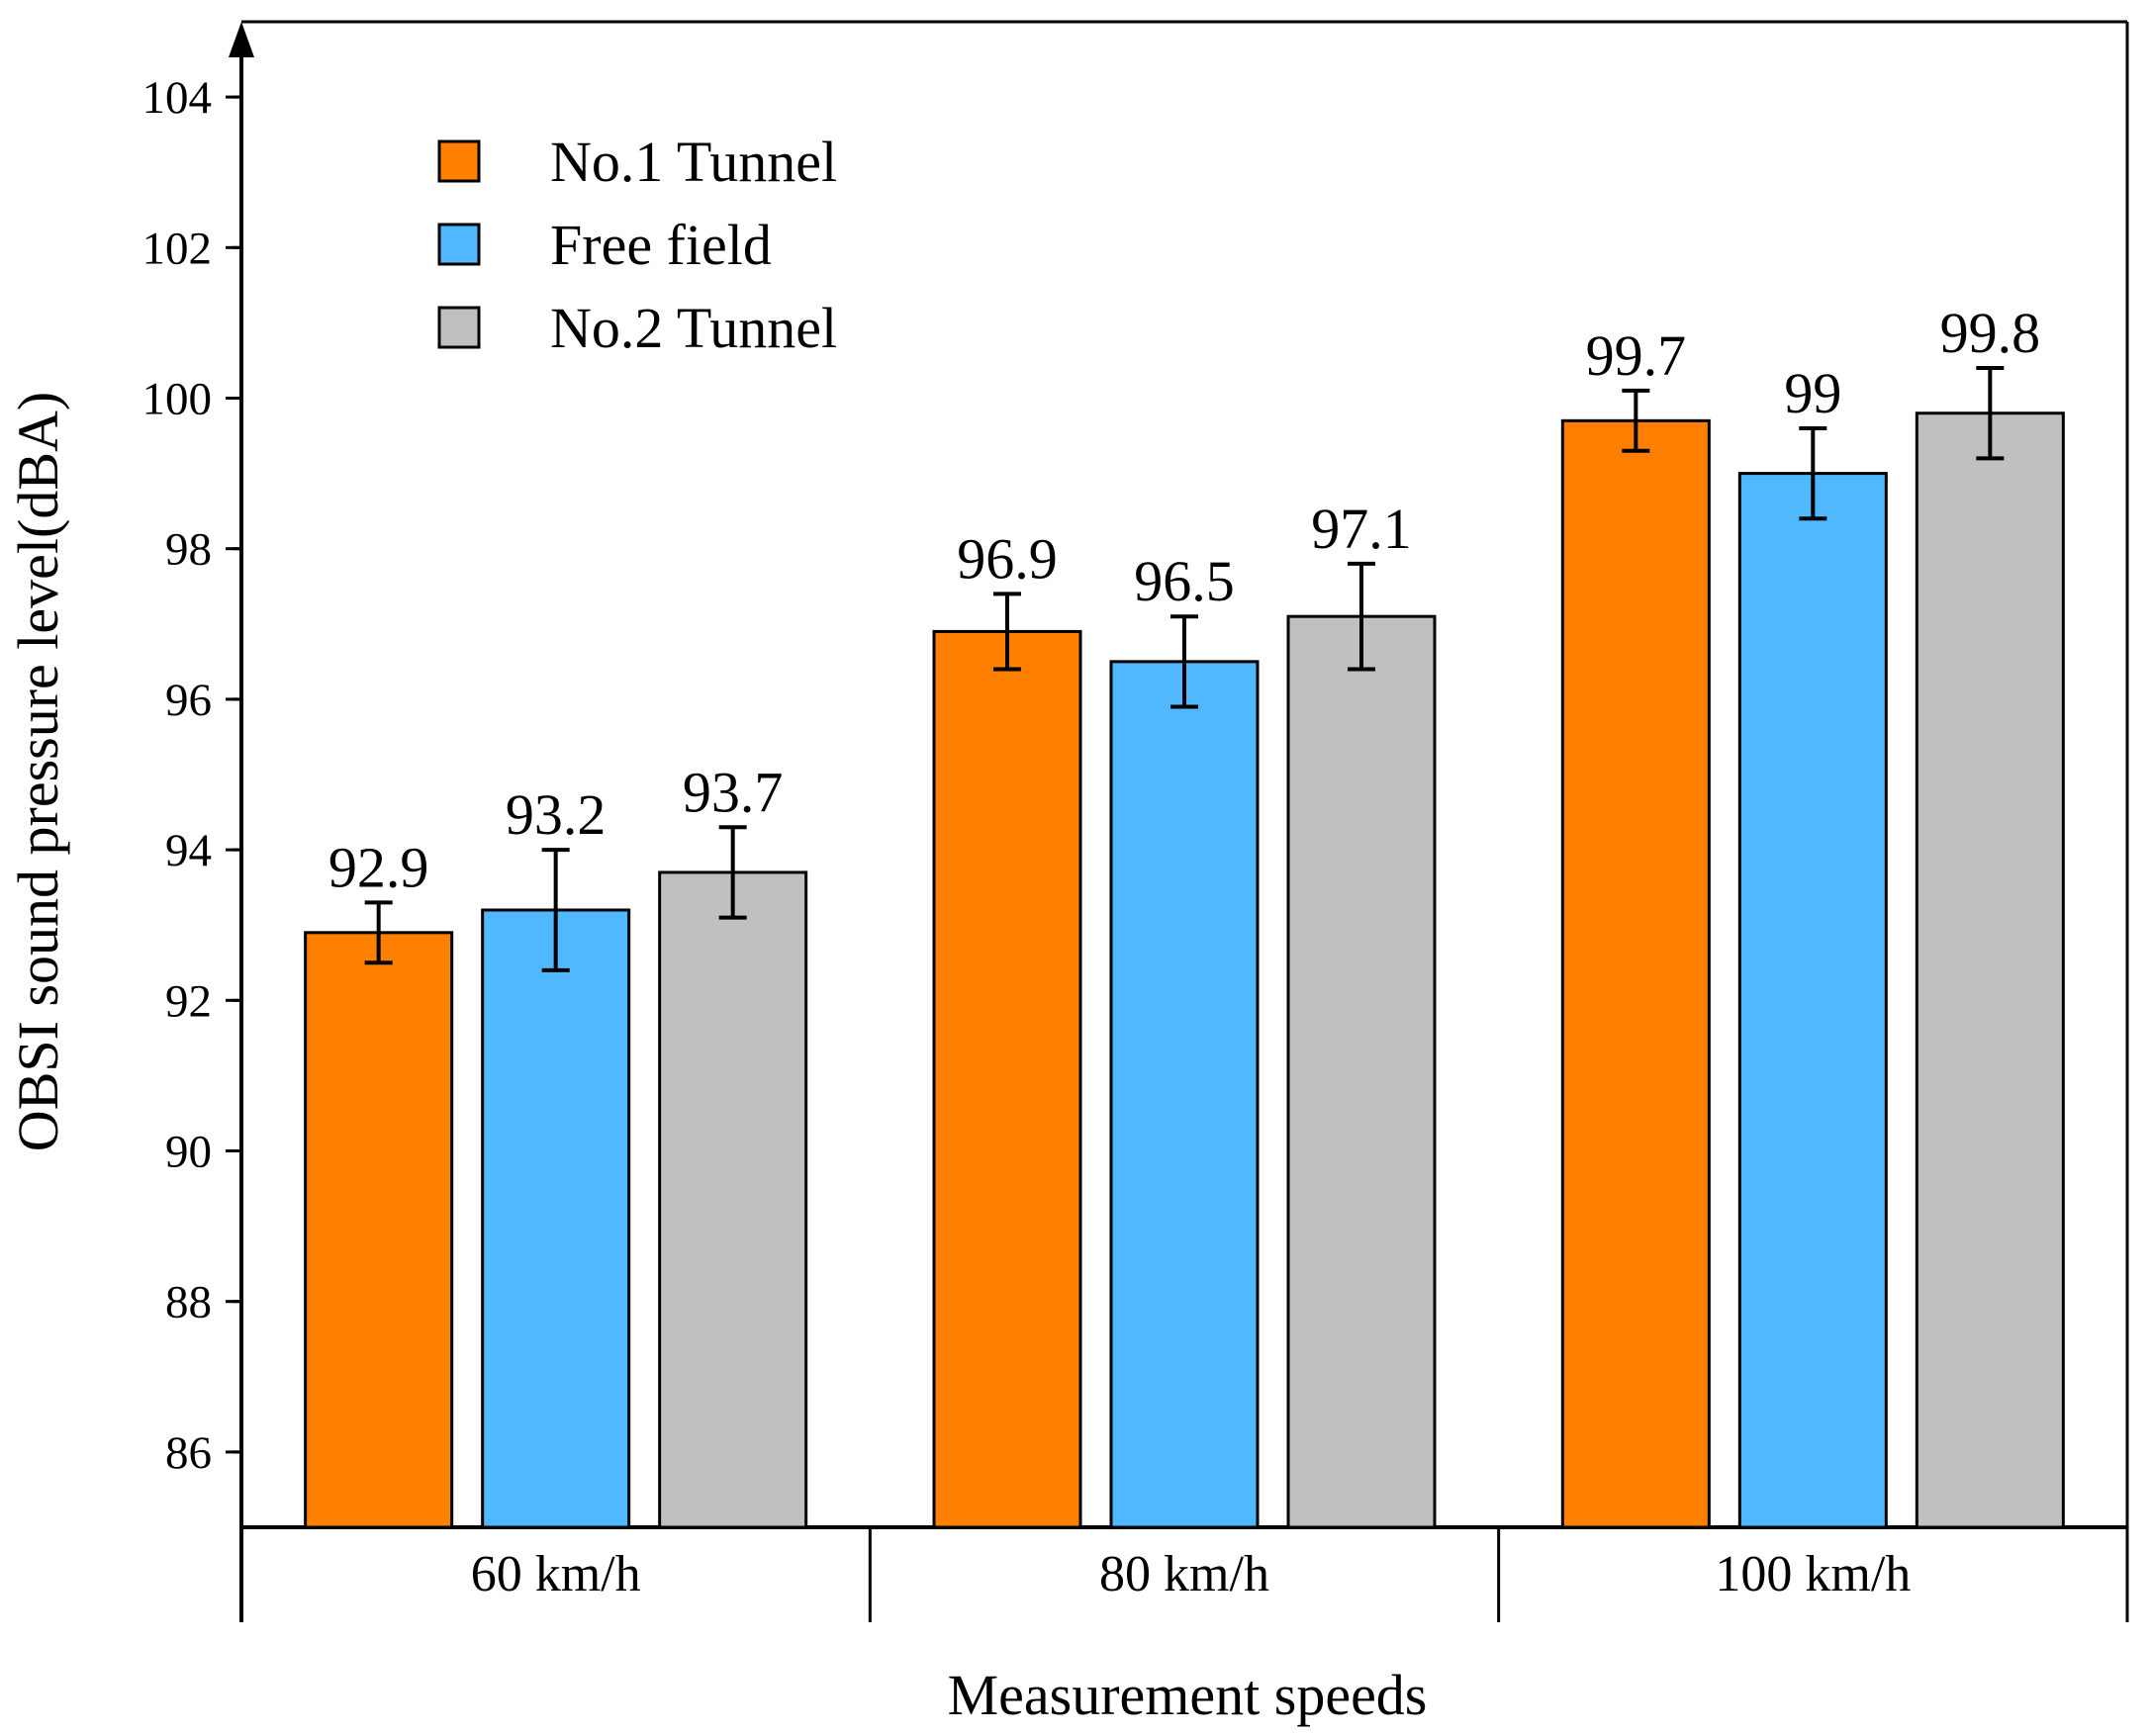 The width and height of the screenshot is (2151, 1736). I want to click on data-label: 97.1, so click(1361, 529).